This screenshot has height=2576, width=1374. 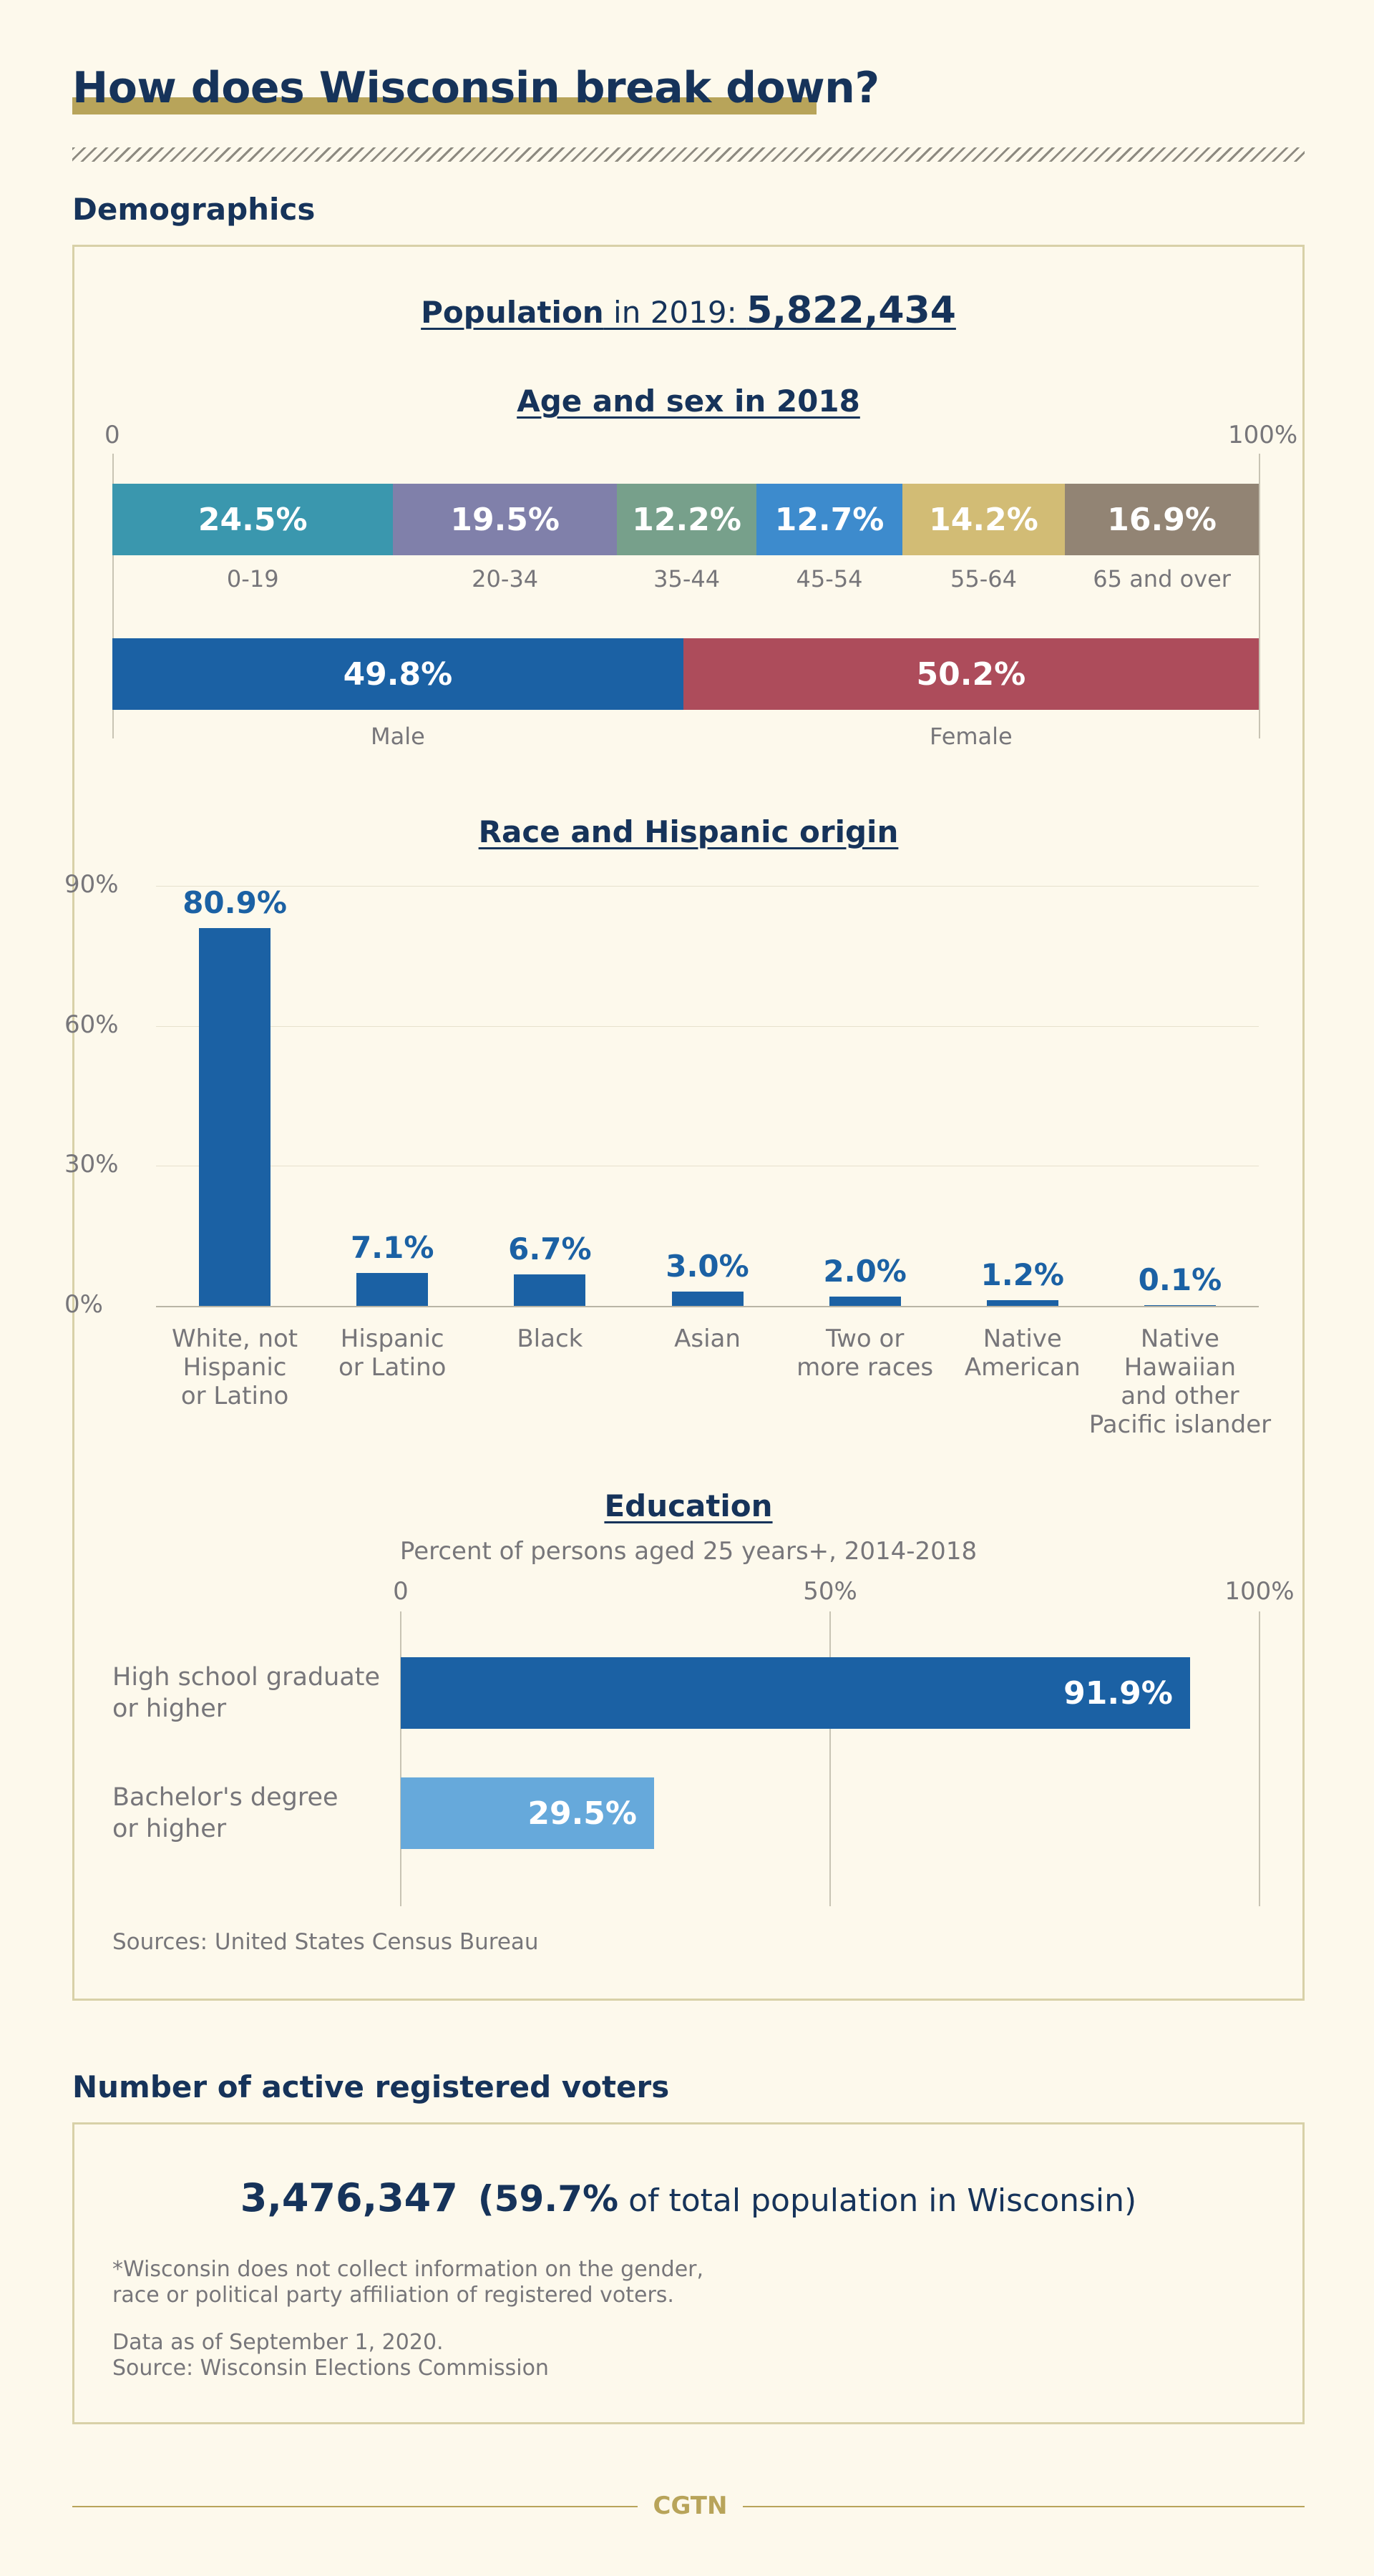 What do you see at coordinates (1263, 435) in the screenshot?
I see `age-axis-end: 100%` at bounding box center [1263, 435].